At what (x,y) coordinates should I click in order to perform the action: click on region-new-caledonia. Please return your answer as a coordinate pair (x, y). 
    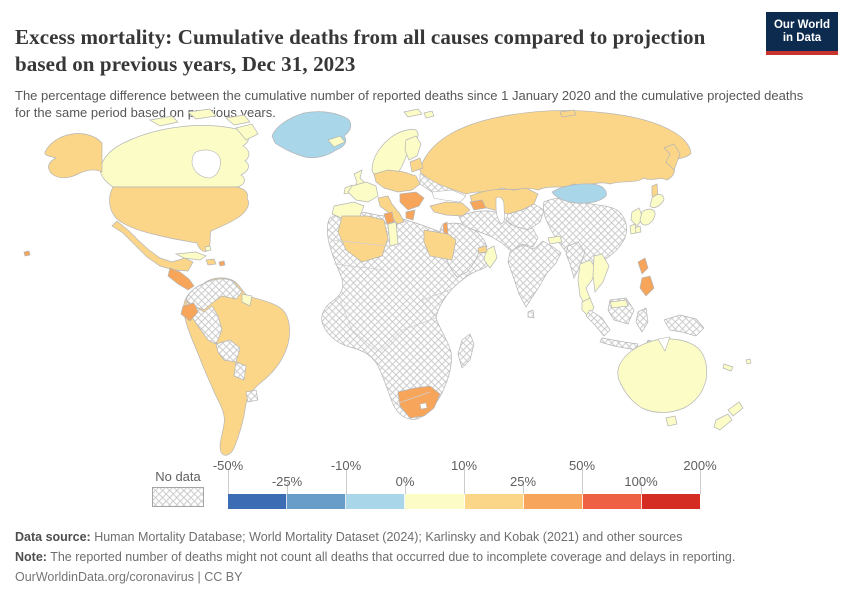
    Looking at the image, I should click on (728, 367).